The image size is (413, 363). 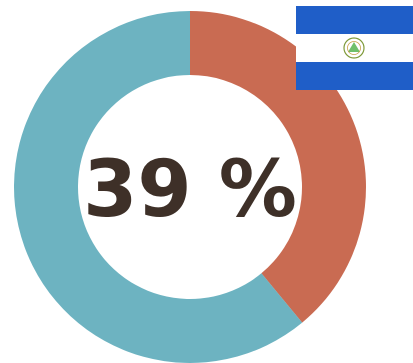 I want to click on center-percentage-label: 39 %, so click(x=190, y=190).